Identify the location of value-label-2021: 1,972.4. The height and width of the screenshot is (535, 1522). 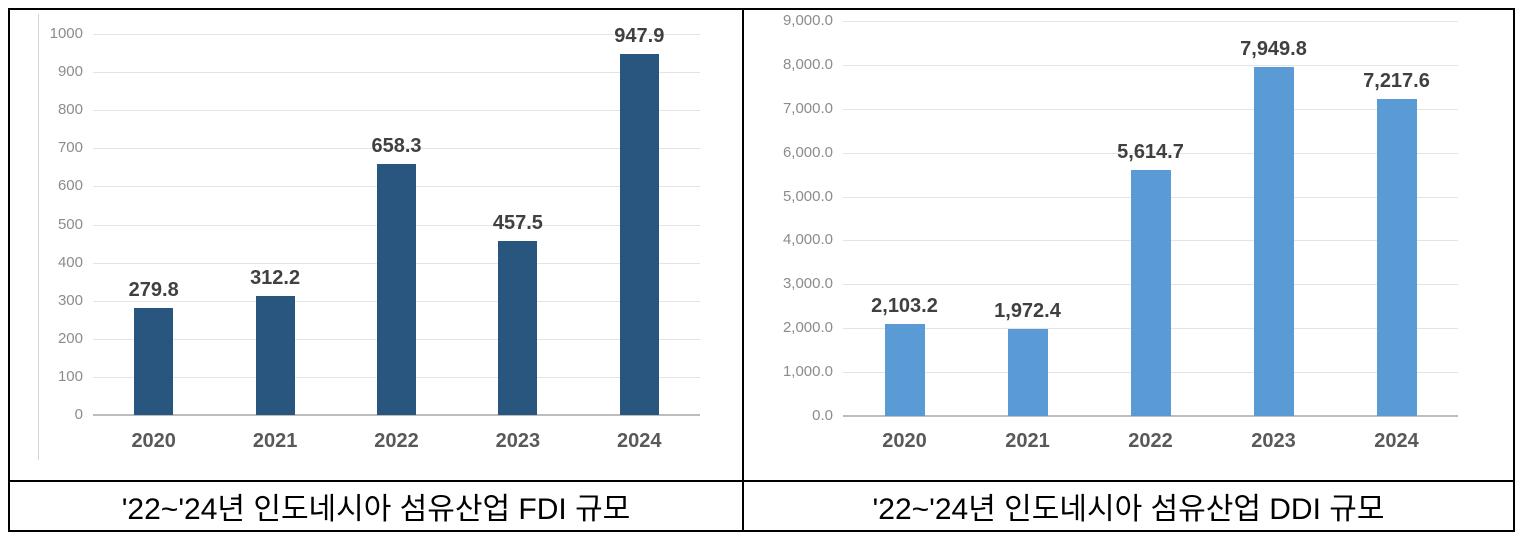
(1027, 311).